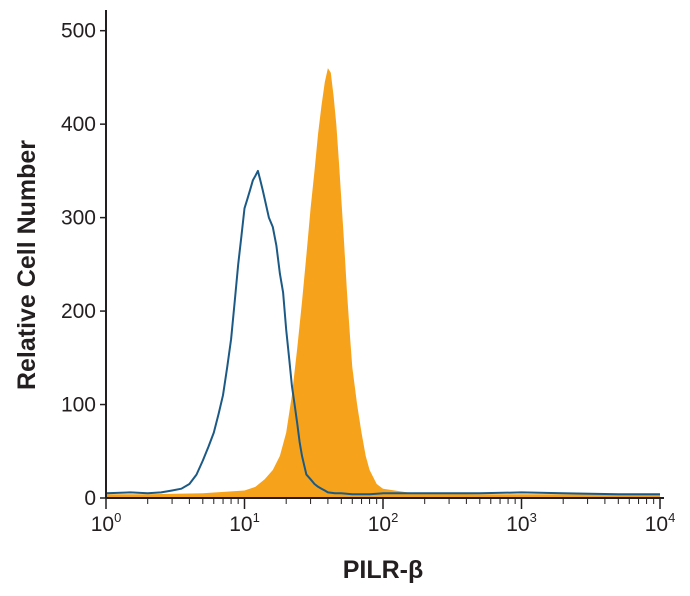 This screenshot has width=690, height=596. What do you see at coordinates (27, 265) in the screenshot?
I see `y-axis-title: Relative Cell Number` at bounding box center [27, 265].